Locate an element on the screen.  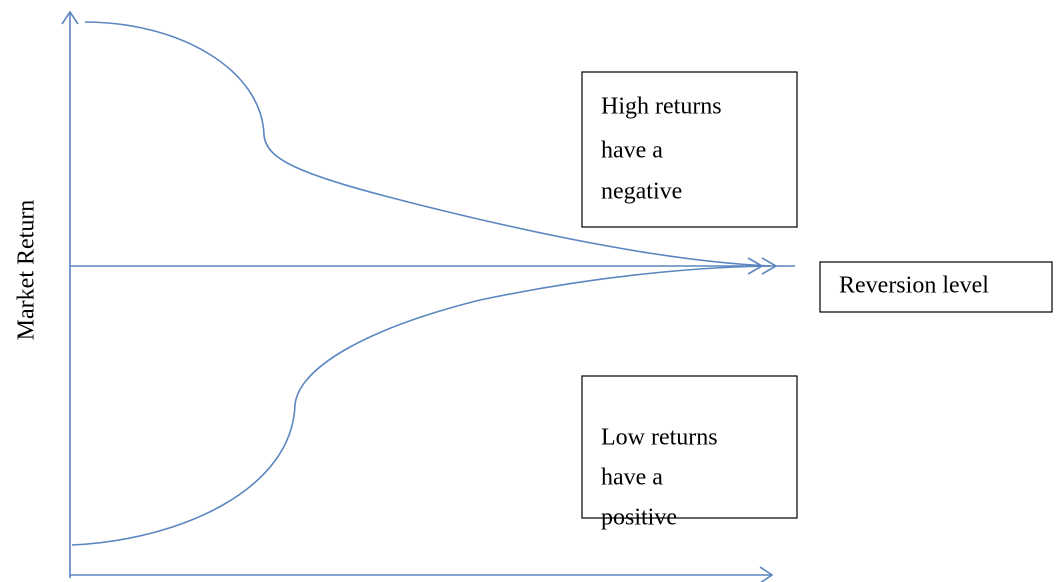
reversion-box is located at coordinates (936, 287).